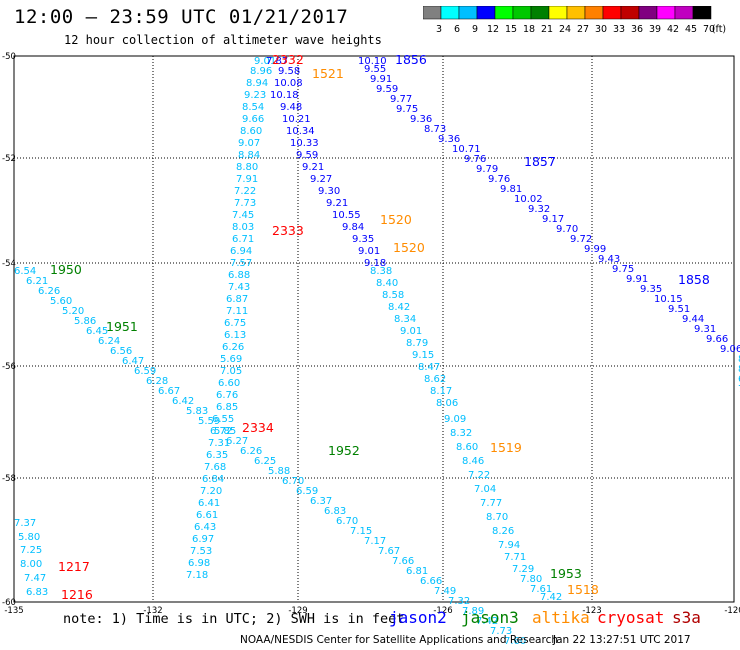 The image size is (740, 650). I want to click on wave-height-reading: 7.49, so click(445, 591).